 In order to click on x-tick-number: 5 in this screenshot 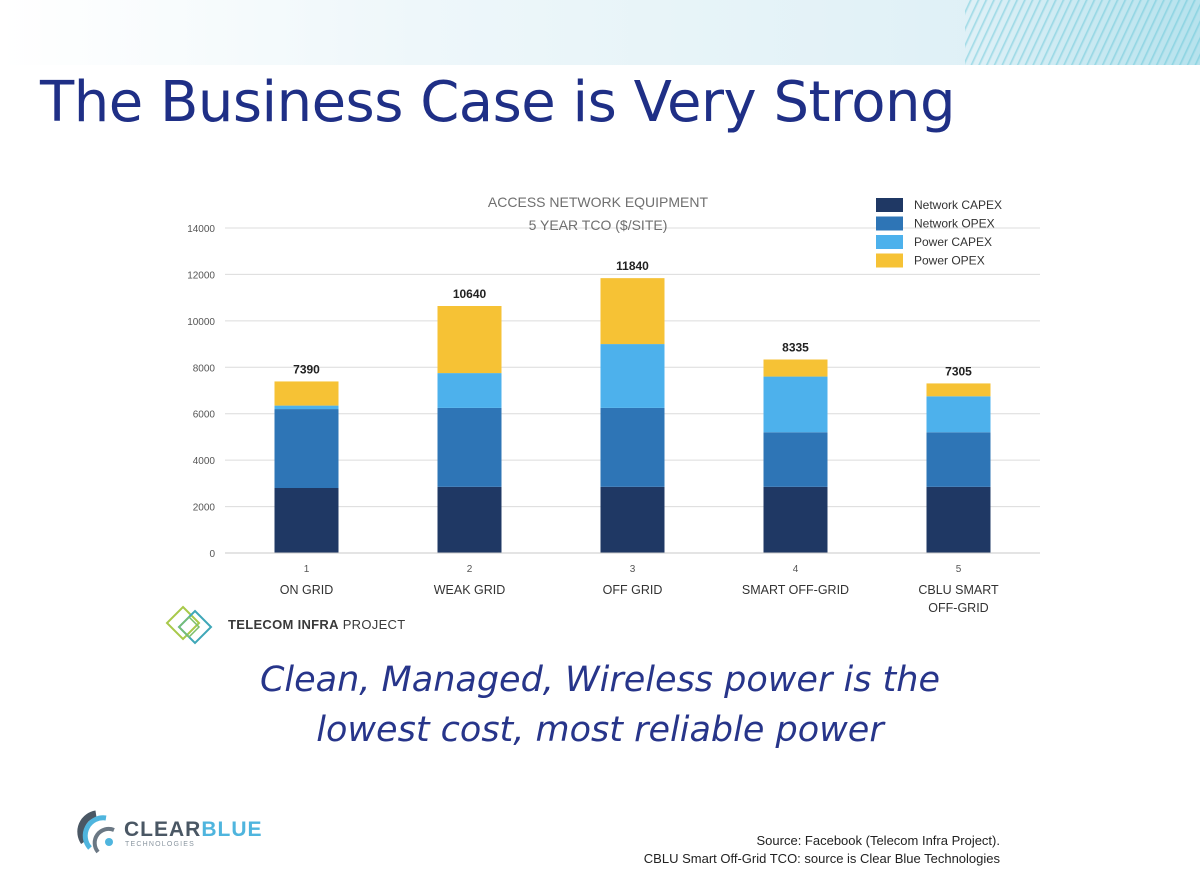, I will do `click(959, 569)`.